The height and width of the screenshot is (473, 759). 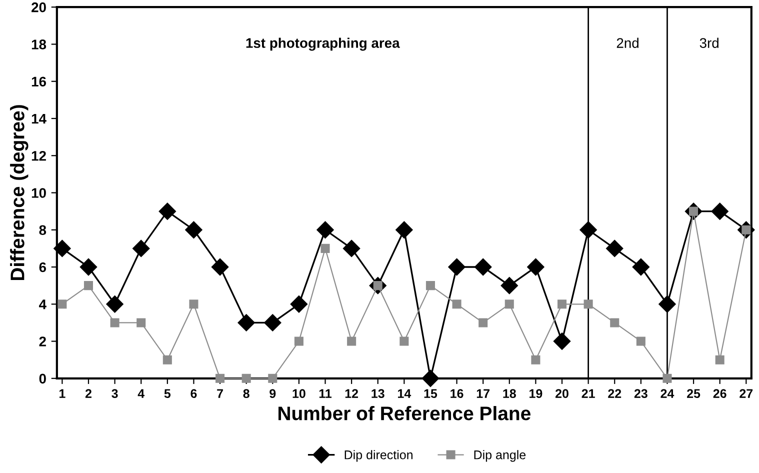 I want to click on x-tick-label: 7, so click(x=220, y=393).